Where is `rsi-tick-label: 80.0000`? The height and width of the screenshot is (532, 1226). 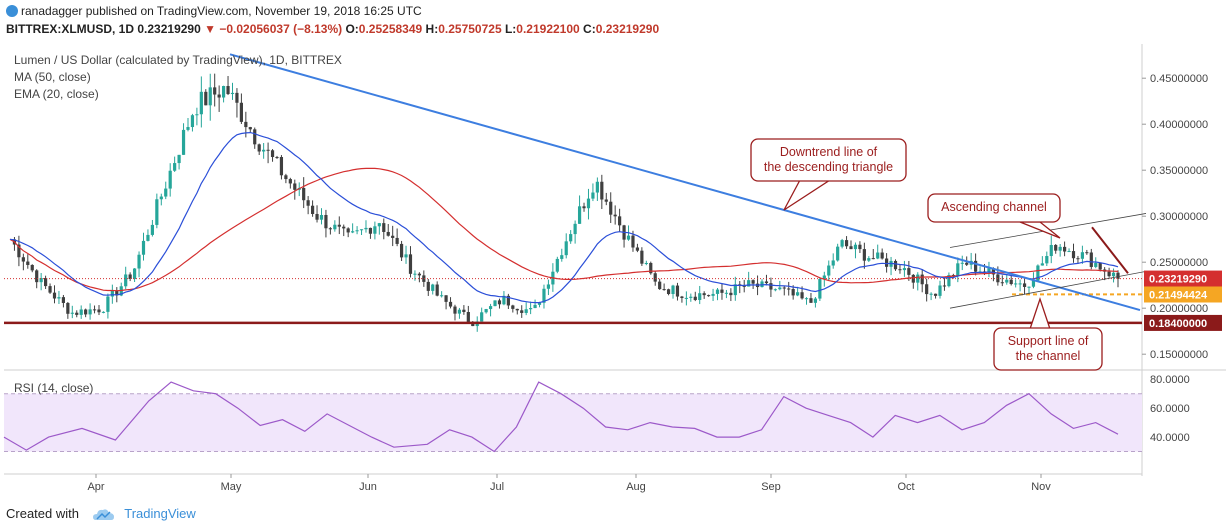
rsi-tick-label: 80.0000 is located at coordinates (1170, 380).